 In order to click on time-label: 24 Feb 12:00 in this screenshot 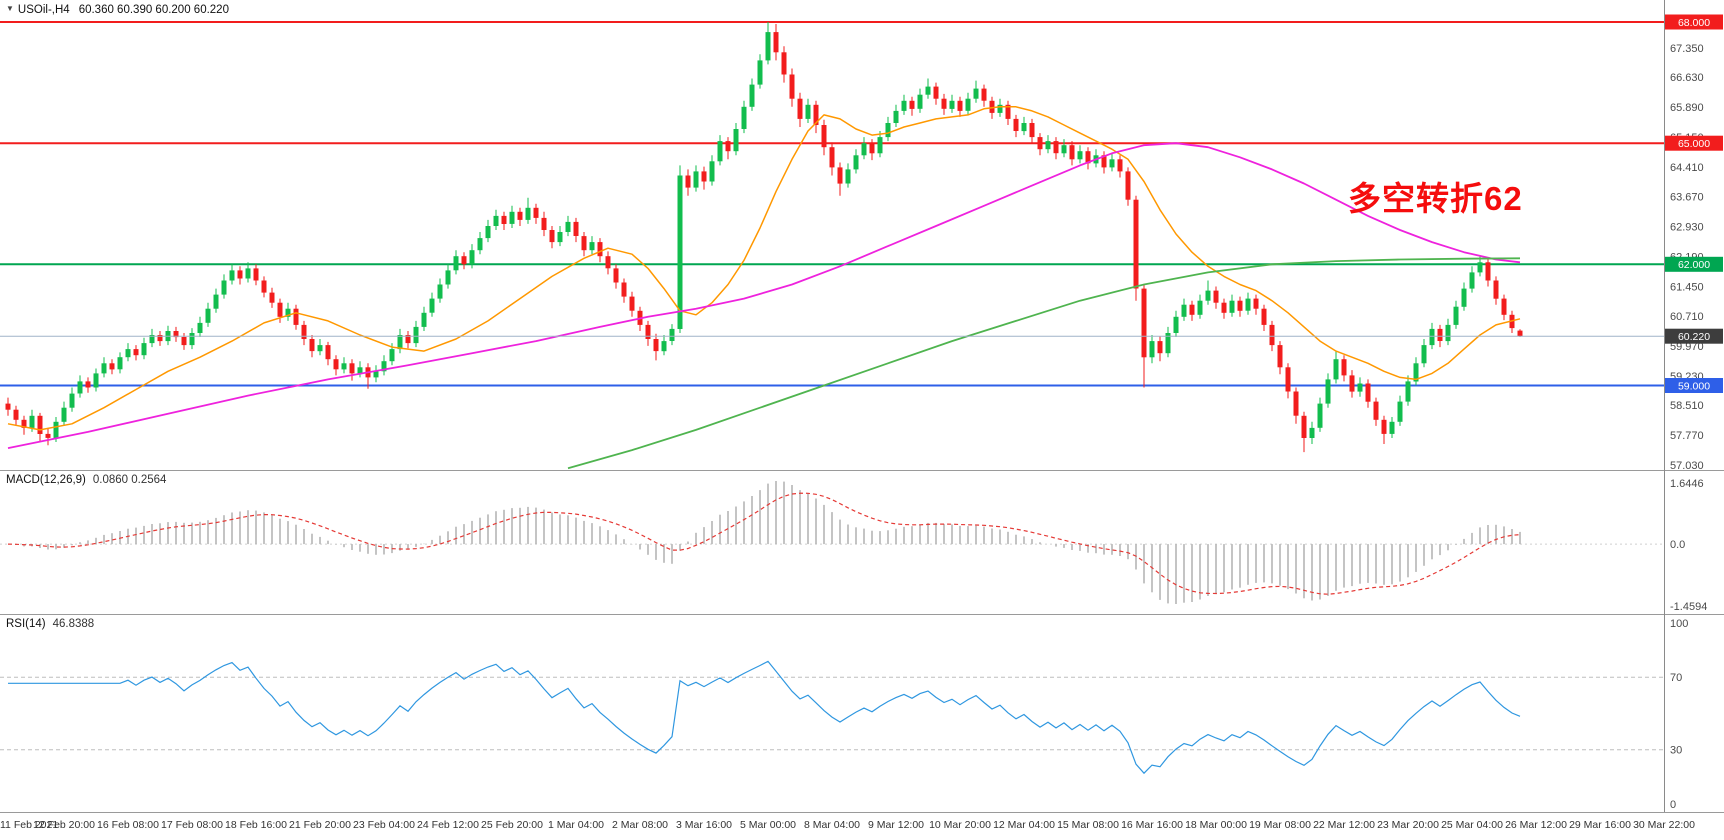, I will do `click(448, 825)`.